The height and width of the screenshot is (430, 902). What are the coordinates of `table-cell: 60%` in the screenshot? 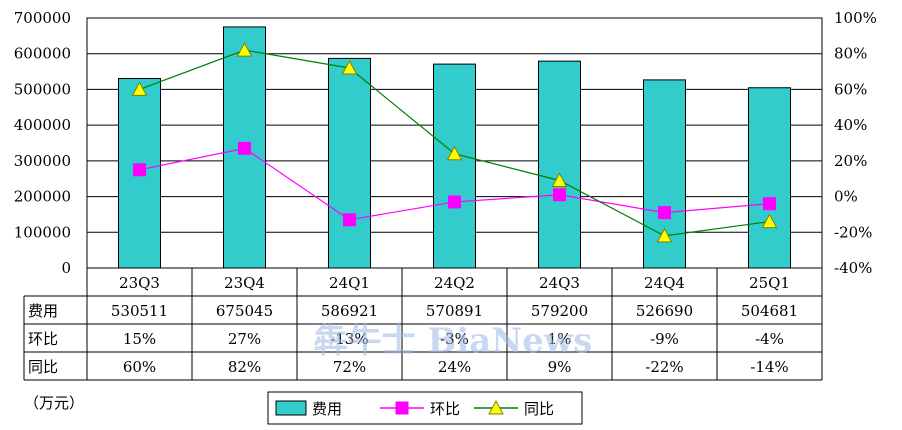 It's located at (139, 367).